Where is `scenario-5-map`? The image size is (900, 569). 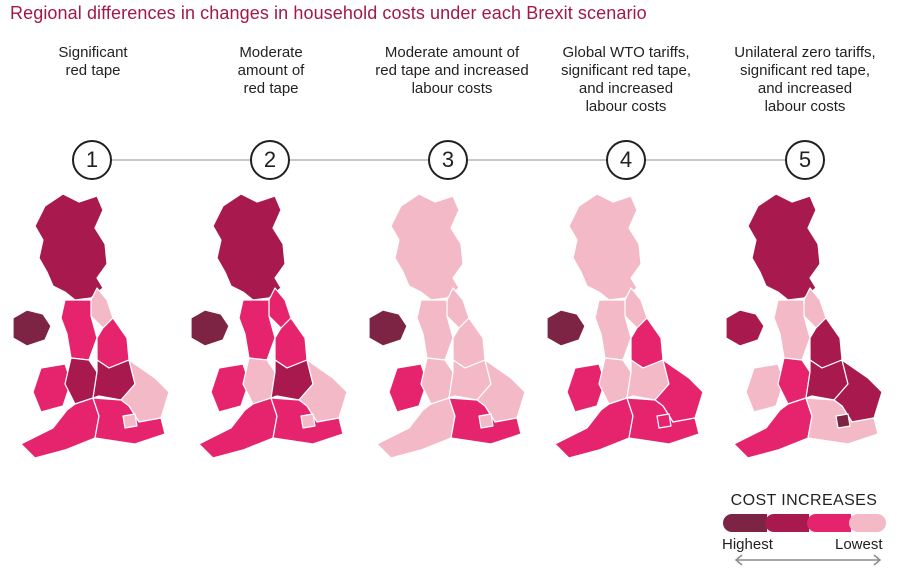 scenario-5-map is located at coordinates (804, 326).